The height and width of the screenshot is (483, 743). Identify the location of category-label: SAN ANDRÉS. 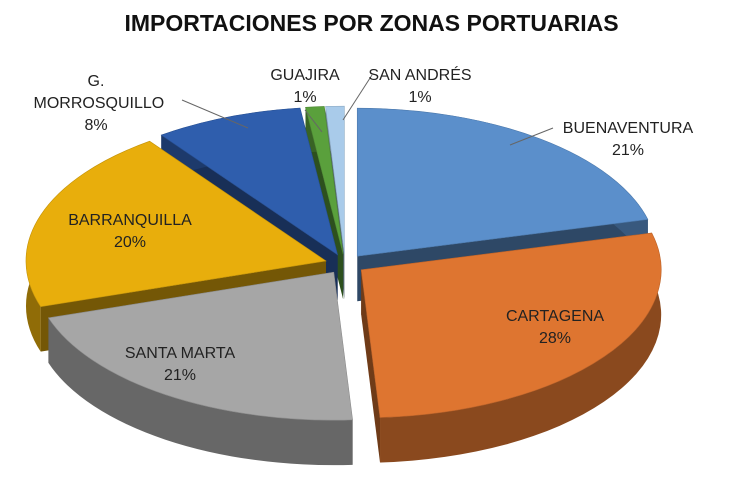
(420, 75).